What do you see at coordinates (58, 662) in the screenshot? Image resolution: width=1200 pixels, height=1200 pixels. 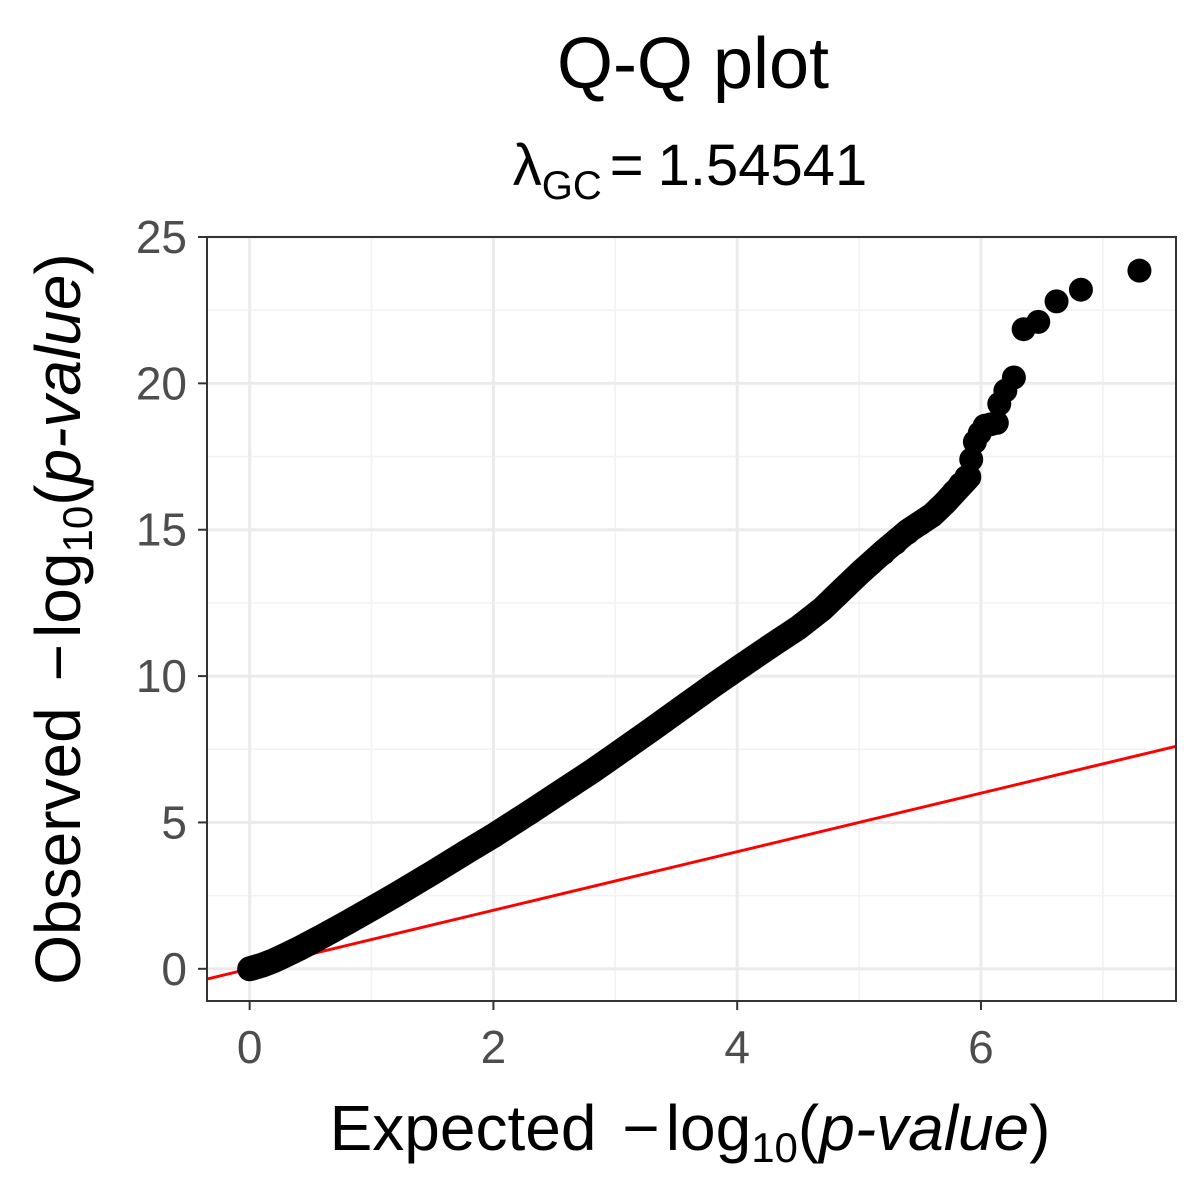 I see `y-axis-title-minus: −` at bounding box center [58, 662].